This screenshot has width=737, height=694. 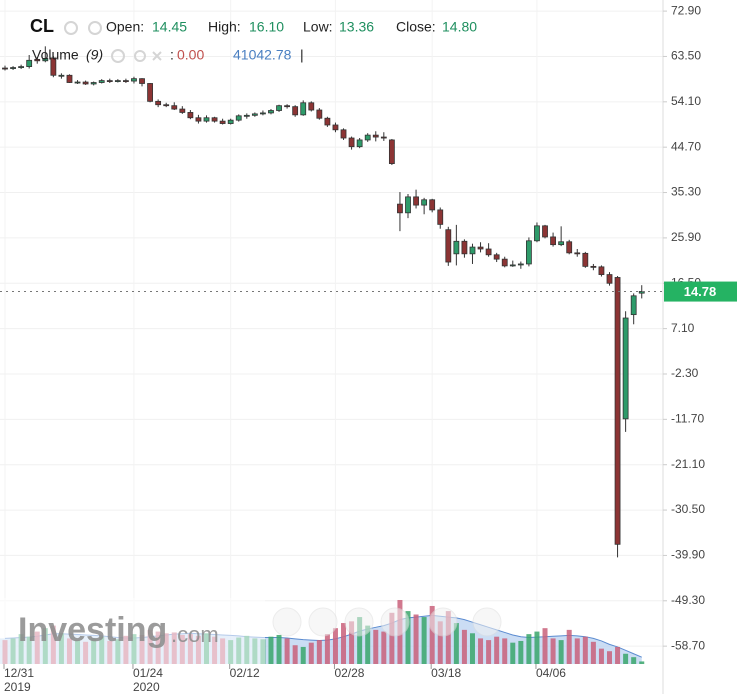 I want to click on watermark-brand: Investing, so click(x=92, y=630).